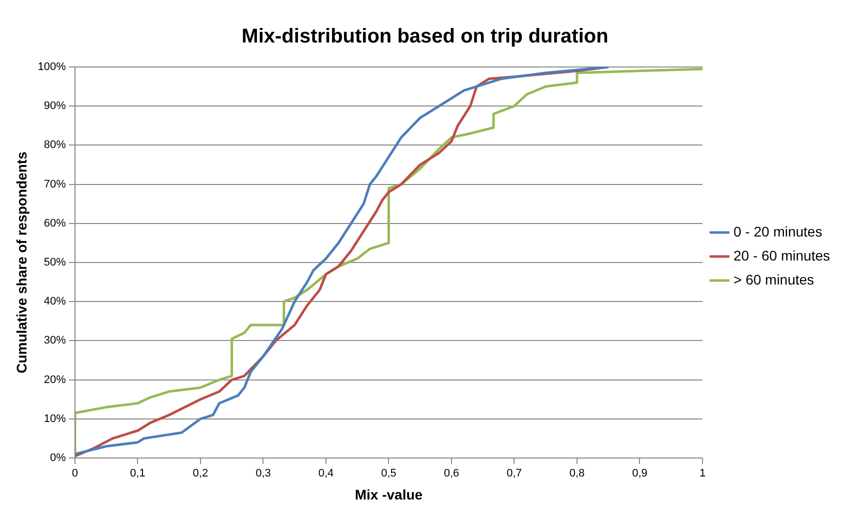  What do you see at coordinates (640, 474) in the screenshot?
I see `x-tick-label: 0,9` at bounding box center [640, 474].